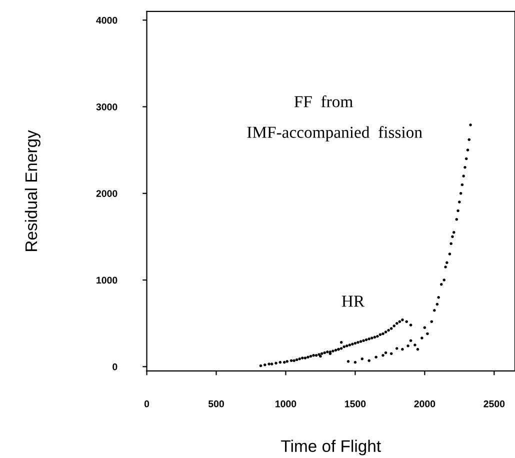 Image resolution: width=515 pixels, height=458 pixels. I want to click on x-tick-label: 2000, so click(425, 404).